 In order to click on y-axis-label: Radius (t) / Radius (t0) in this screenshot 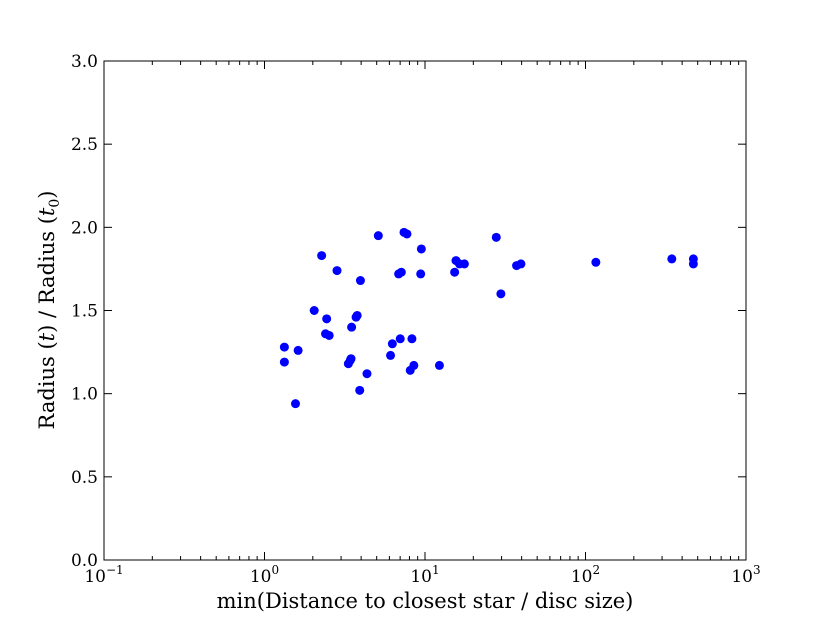, I will do `click(49, 310)`.